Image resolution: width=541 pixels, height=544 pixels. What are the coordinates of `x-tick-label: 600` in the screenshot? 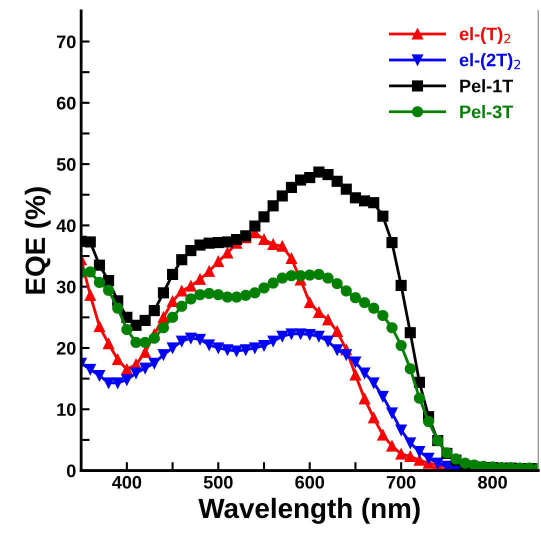 It's located at (309, 482).